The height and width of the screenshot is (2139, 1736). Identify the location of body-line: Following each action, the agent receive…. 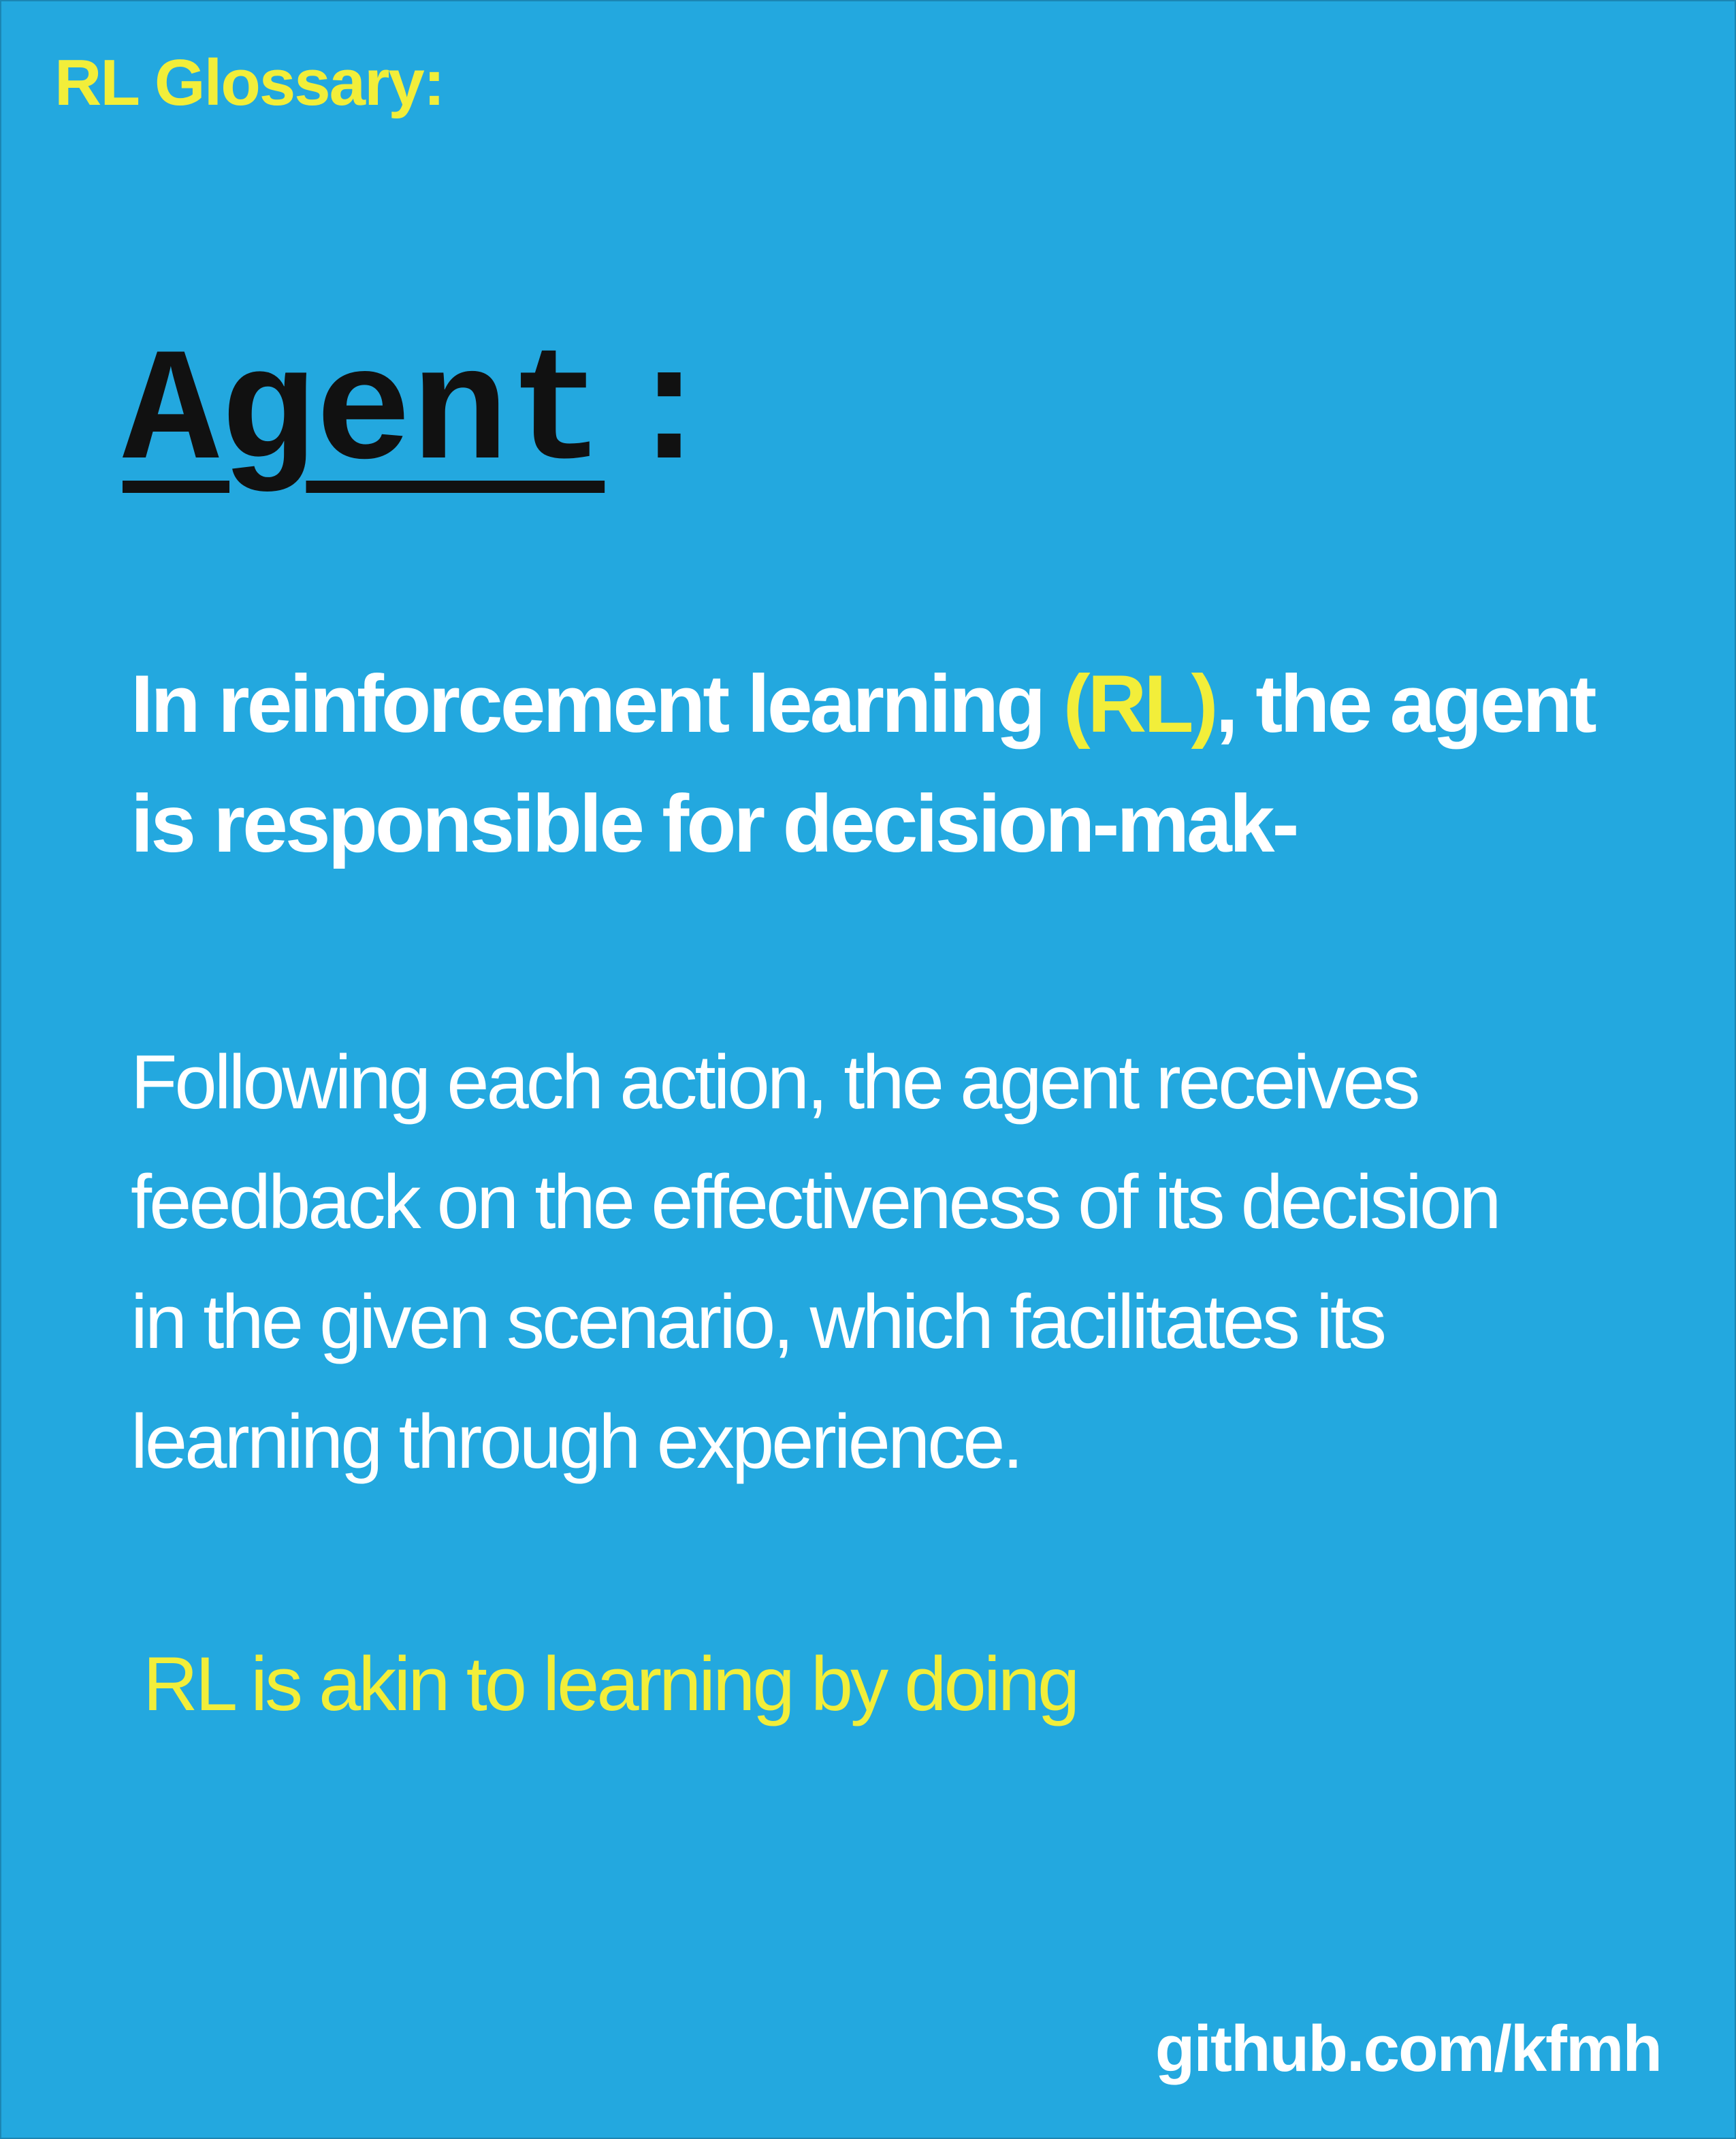
(776, 1082).